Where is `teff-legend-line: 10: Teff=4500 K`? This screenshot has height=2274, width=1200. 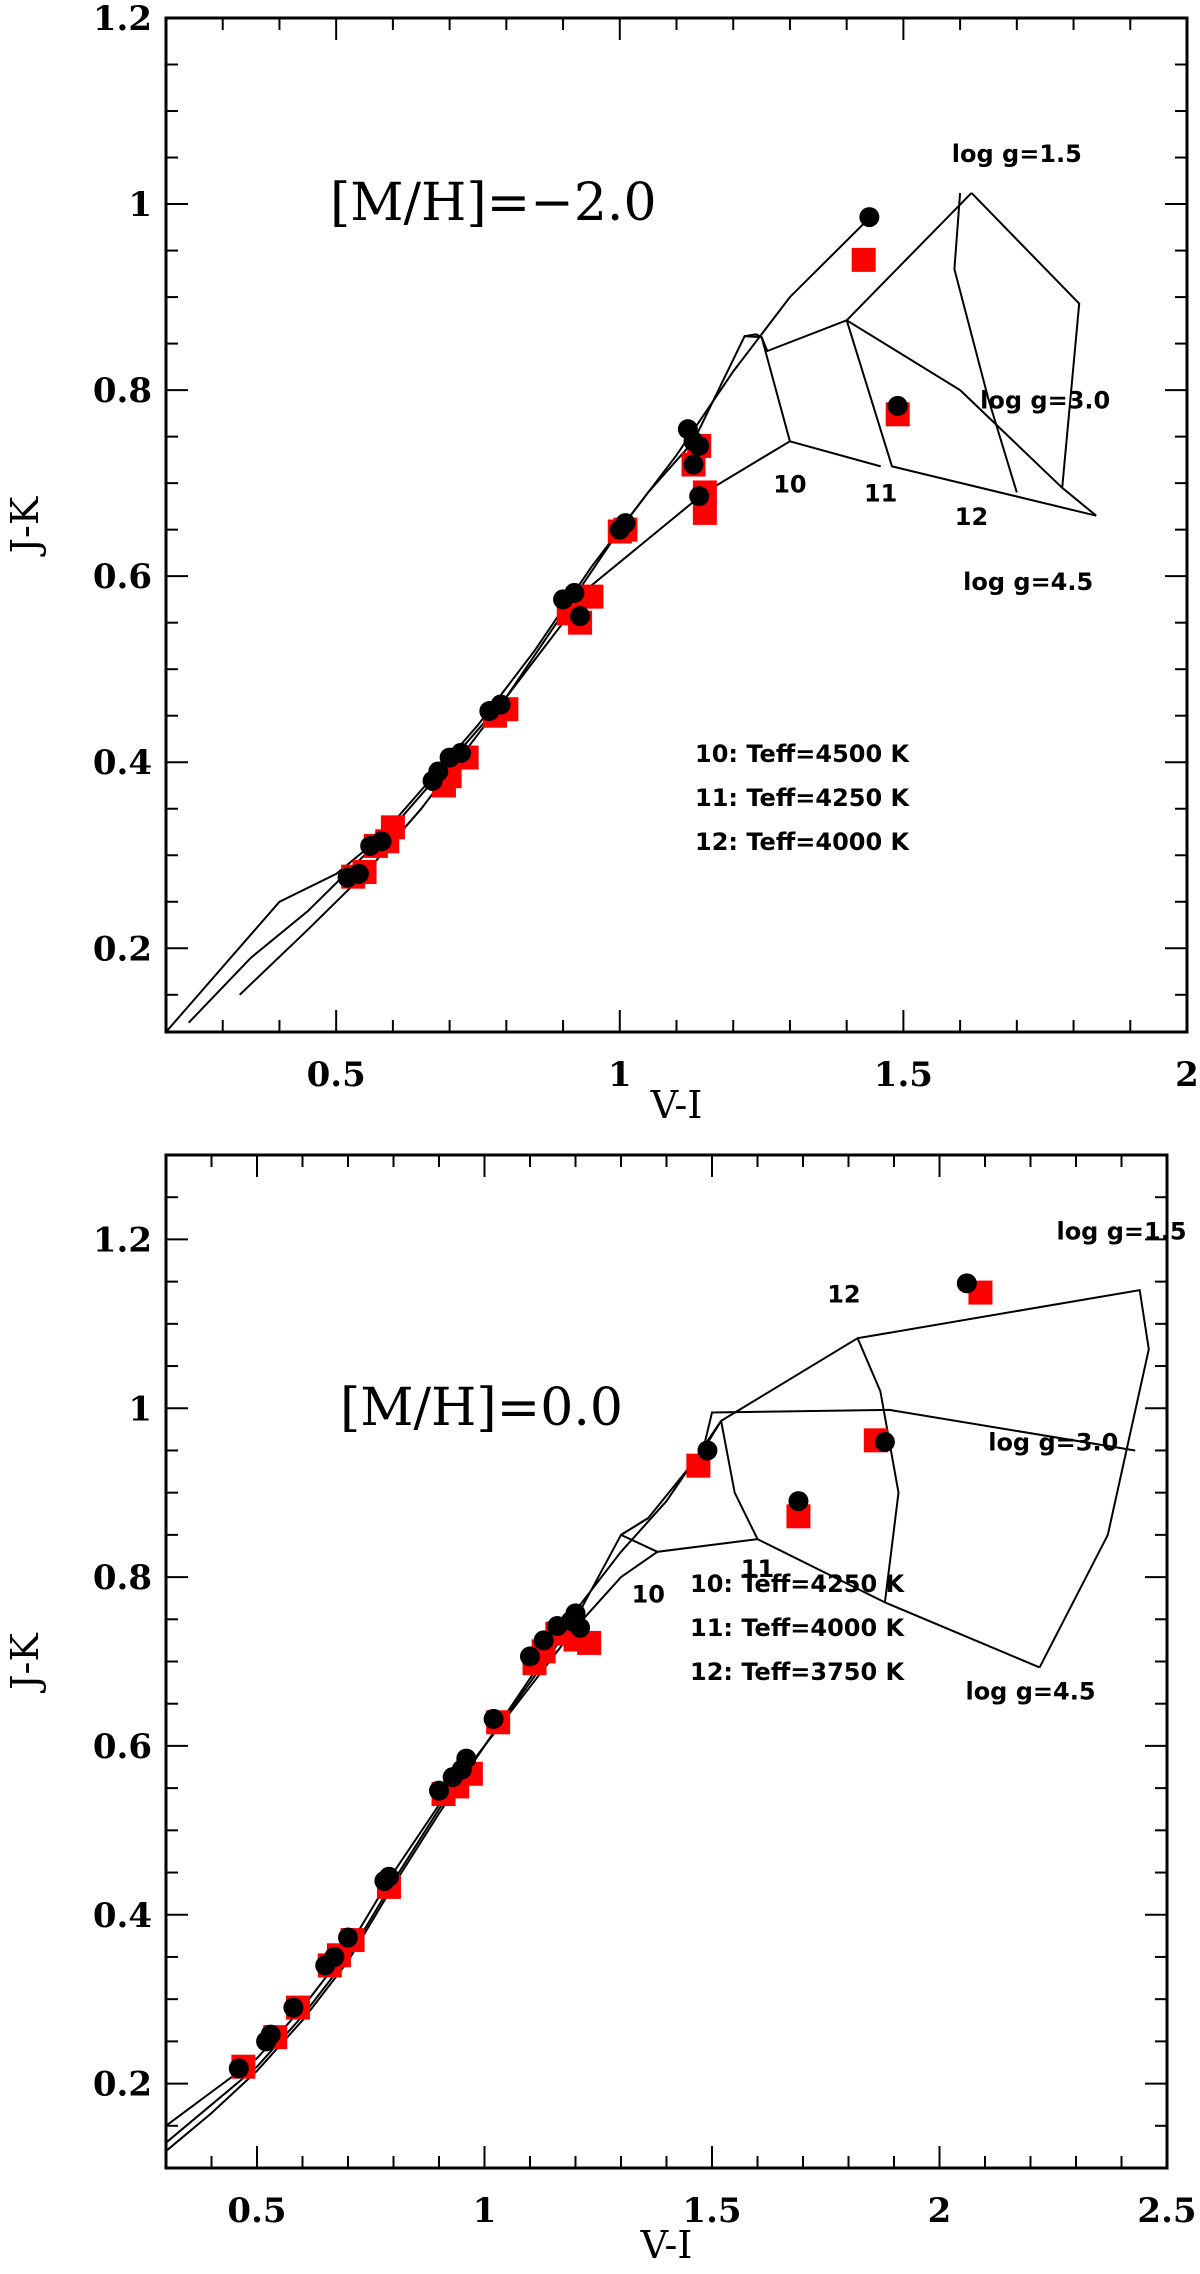
teff-legend-line: 10: Teff=4500 K is located at coordinates (803, 754).